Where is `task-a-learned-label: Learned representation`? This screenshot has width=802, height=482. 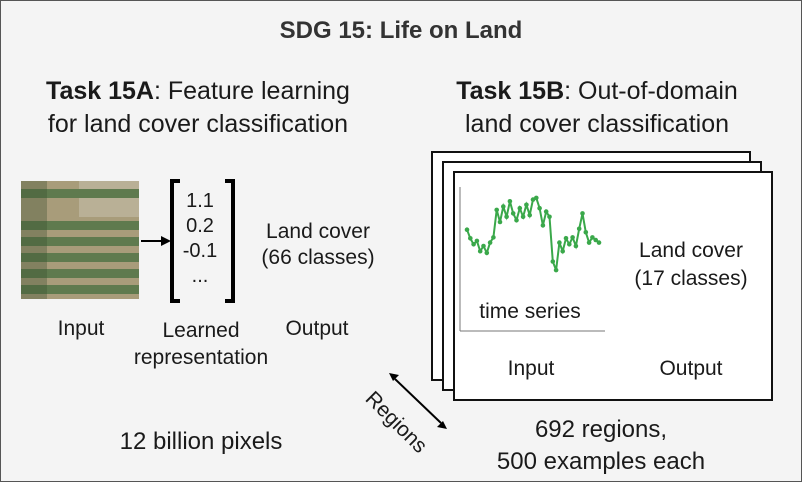
task-a-learned-label: Learned representation is located at coordinates (201, 344).